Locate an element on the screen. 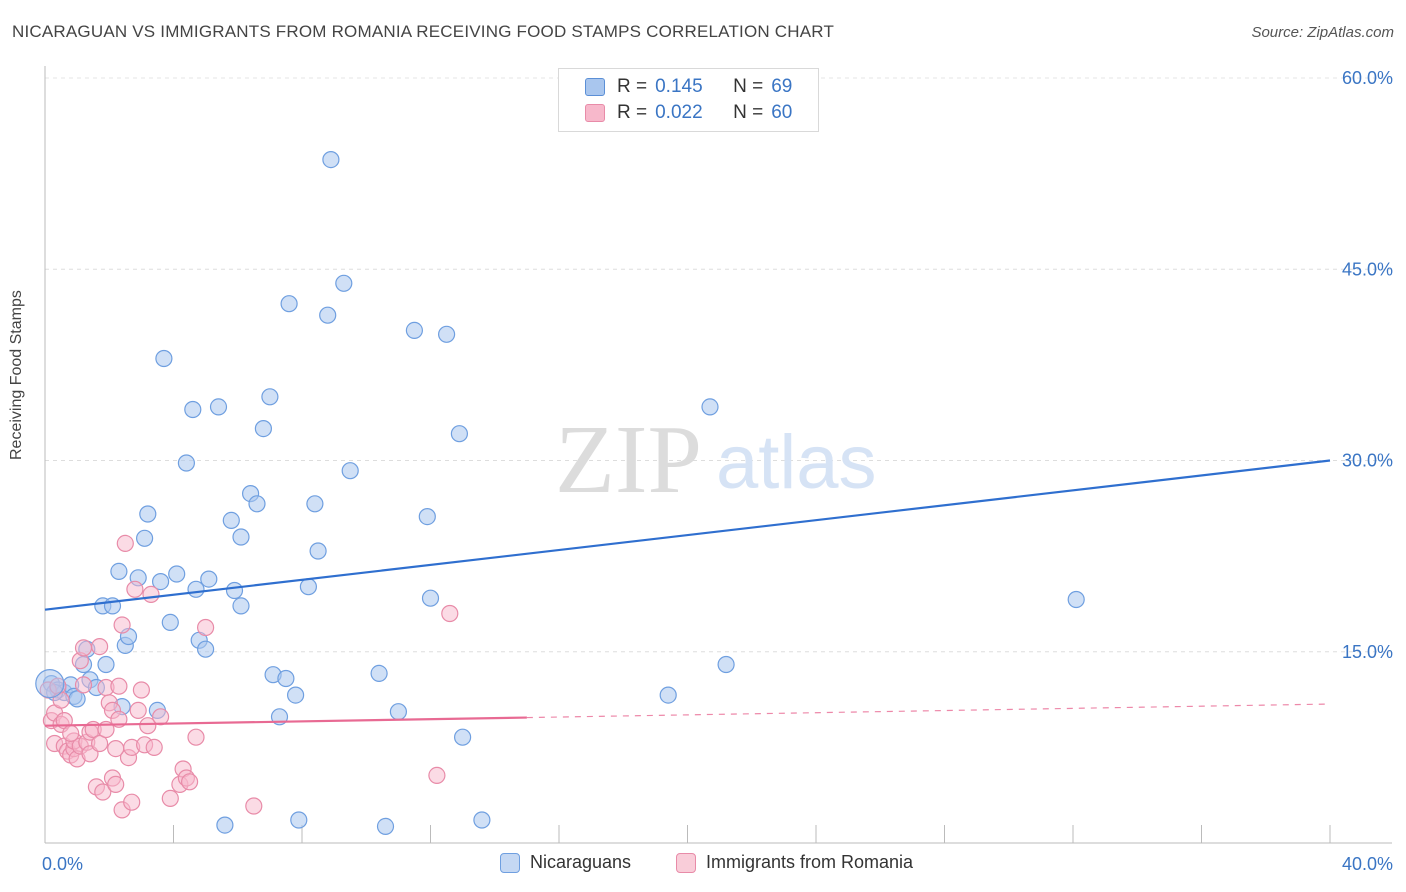 Image resolution: width=1406 pixels, height=892 pixels. legend-label-romania: Immigrants from Romania is located at coordinates (810, 862).